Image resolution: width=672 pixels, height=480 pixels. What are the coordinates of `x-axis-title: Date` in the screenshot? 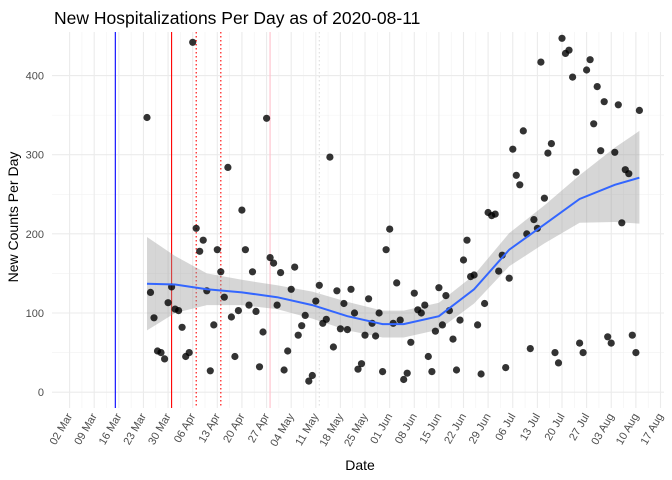 It's located at (360, 465).